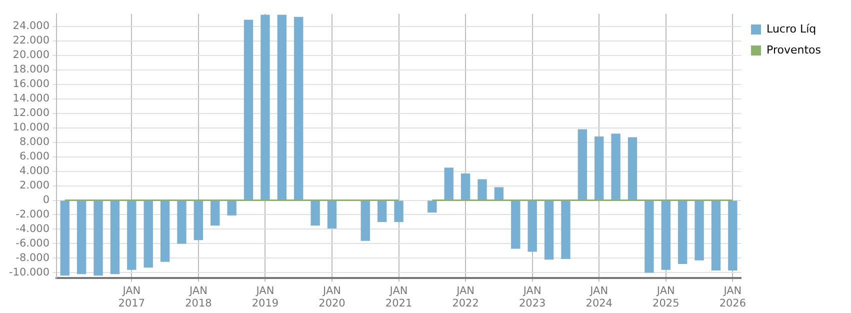 The width and height of the screenshot is (851, 313). Describe the element at coordinates (132, 297) in the screenshot. I see `x-tick-label: JAN 2017` at that location.